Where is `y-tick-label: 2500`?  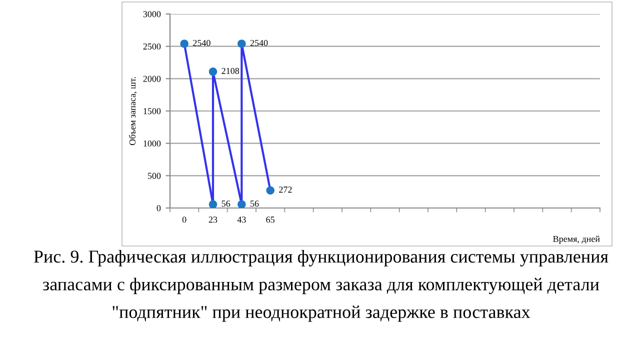 y-tick-label: 2500 is located at coordinates (152, 46).